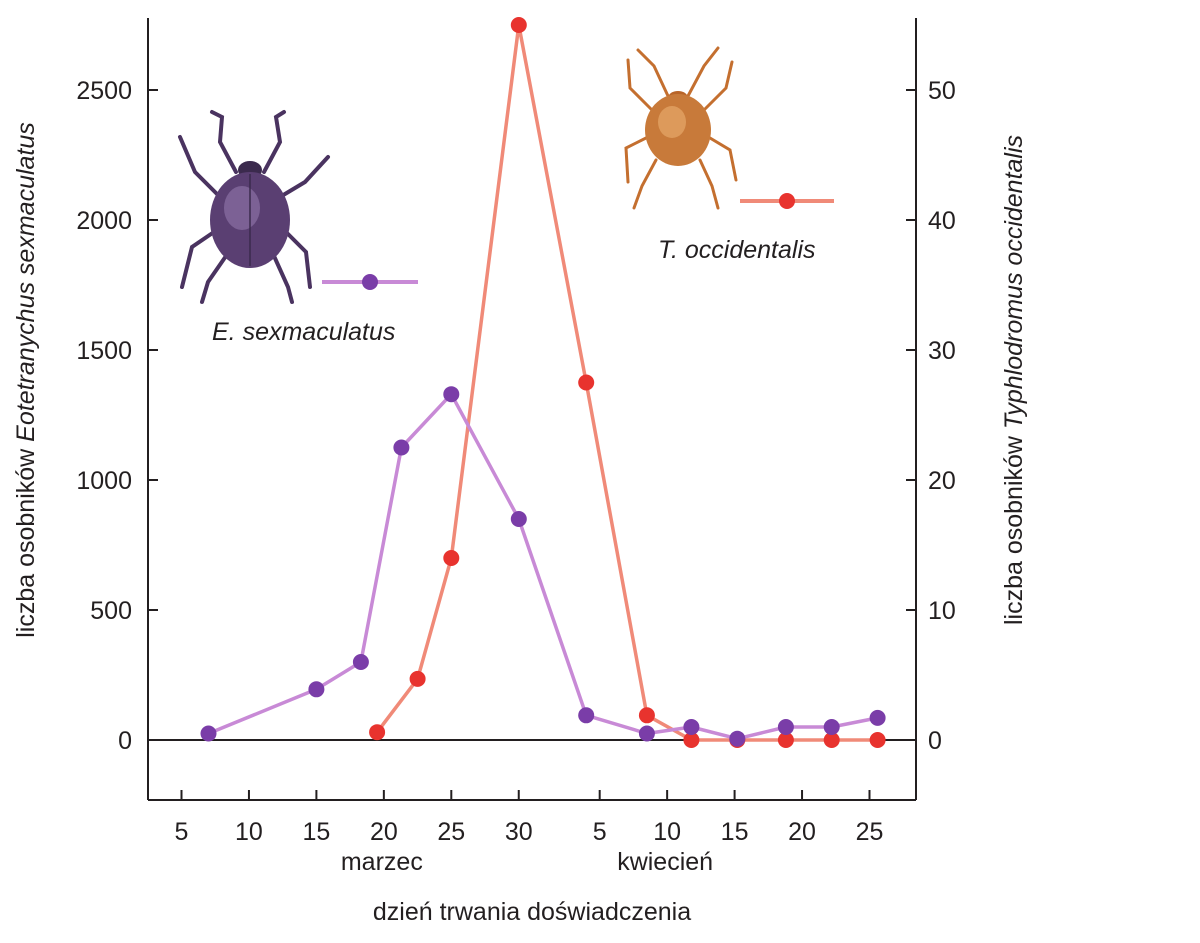  Describe the element at coordinates (26, 282) in the screenshot. I see `y-axis-title-species: Eotetranychus sexmaculatus` at that location.